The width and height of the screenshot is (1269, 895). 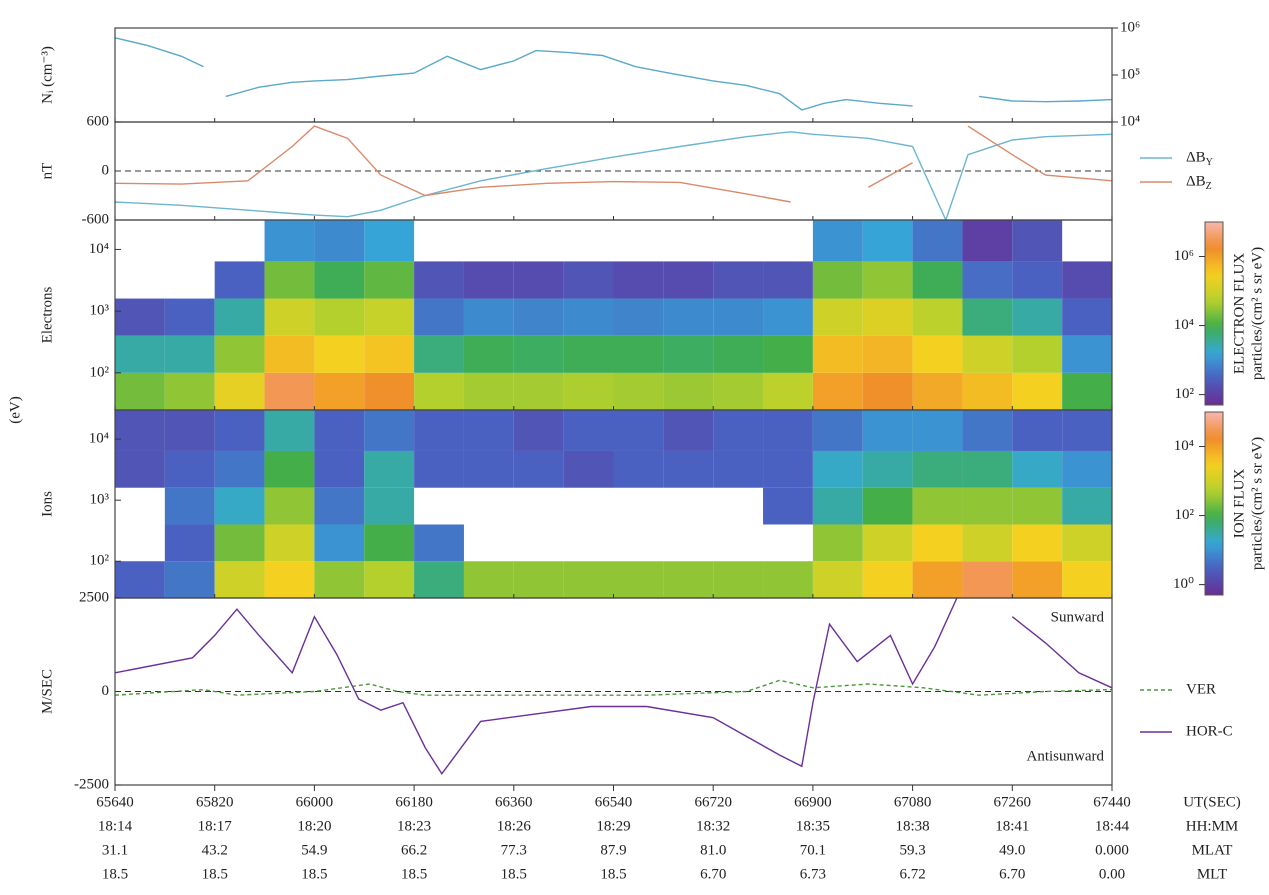 What do you see at coordinates (912, 874) in the screenshot?
I see `x-row-label: 6.72` at bounding box center [912, 874].